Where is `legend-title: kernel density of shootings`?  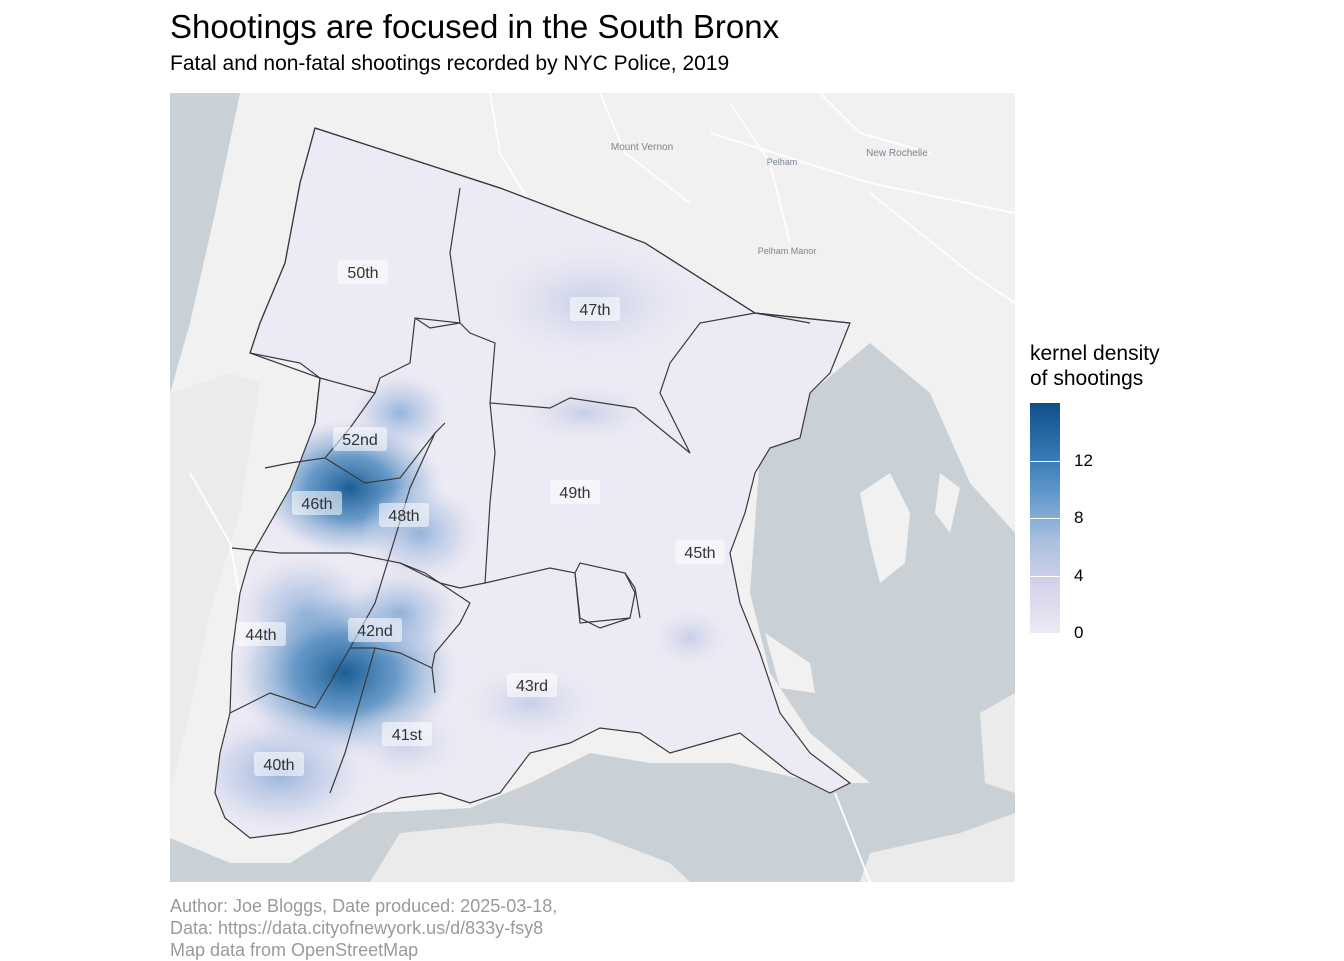
legend-title: kernel density of shootings is located at coordinates (1095, 366).